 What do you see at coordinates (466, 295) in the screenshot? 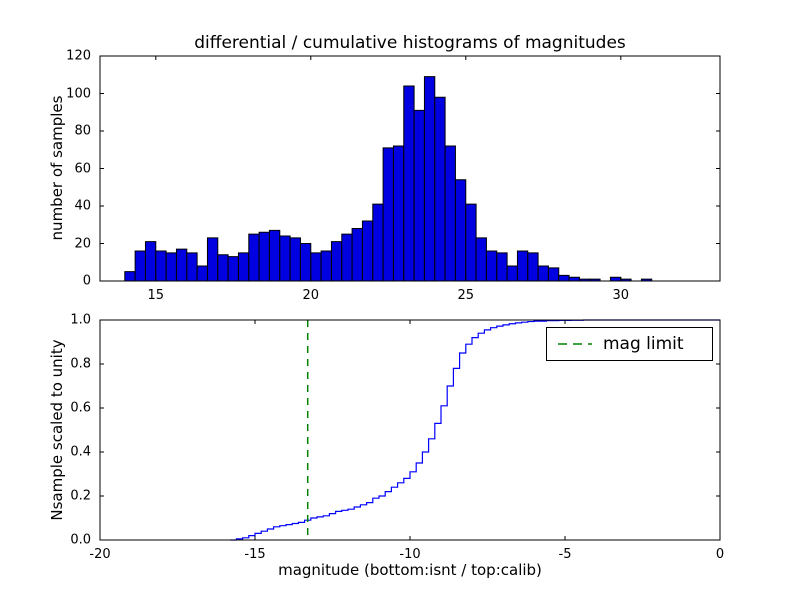
I see `x-tick-label: 25` at bounding box center [466, 295].